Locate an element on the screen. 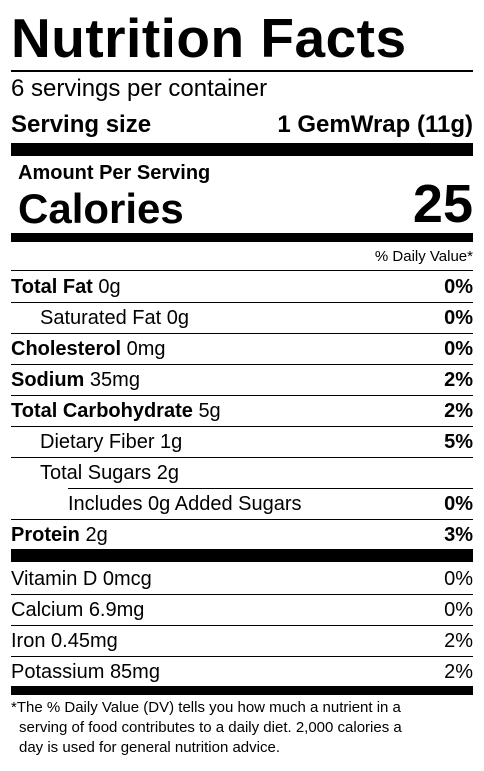 The height and width of the screenshot is (771, 484). vitamin-name: Iron 0.45mg is located at coordinates (64, 641).